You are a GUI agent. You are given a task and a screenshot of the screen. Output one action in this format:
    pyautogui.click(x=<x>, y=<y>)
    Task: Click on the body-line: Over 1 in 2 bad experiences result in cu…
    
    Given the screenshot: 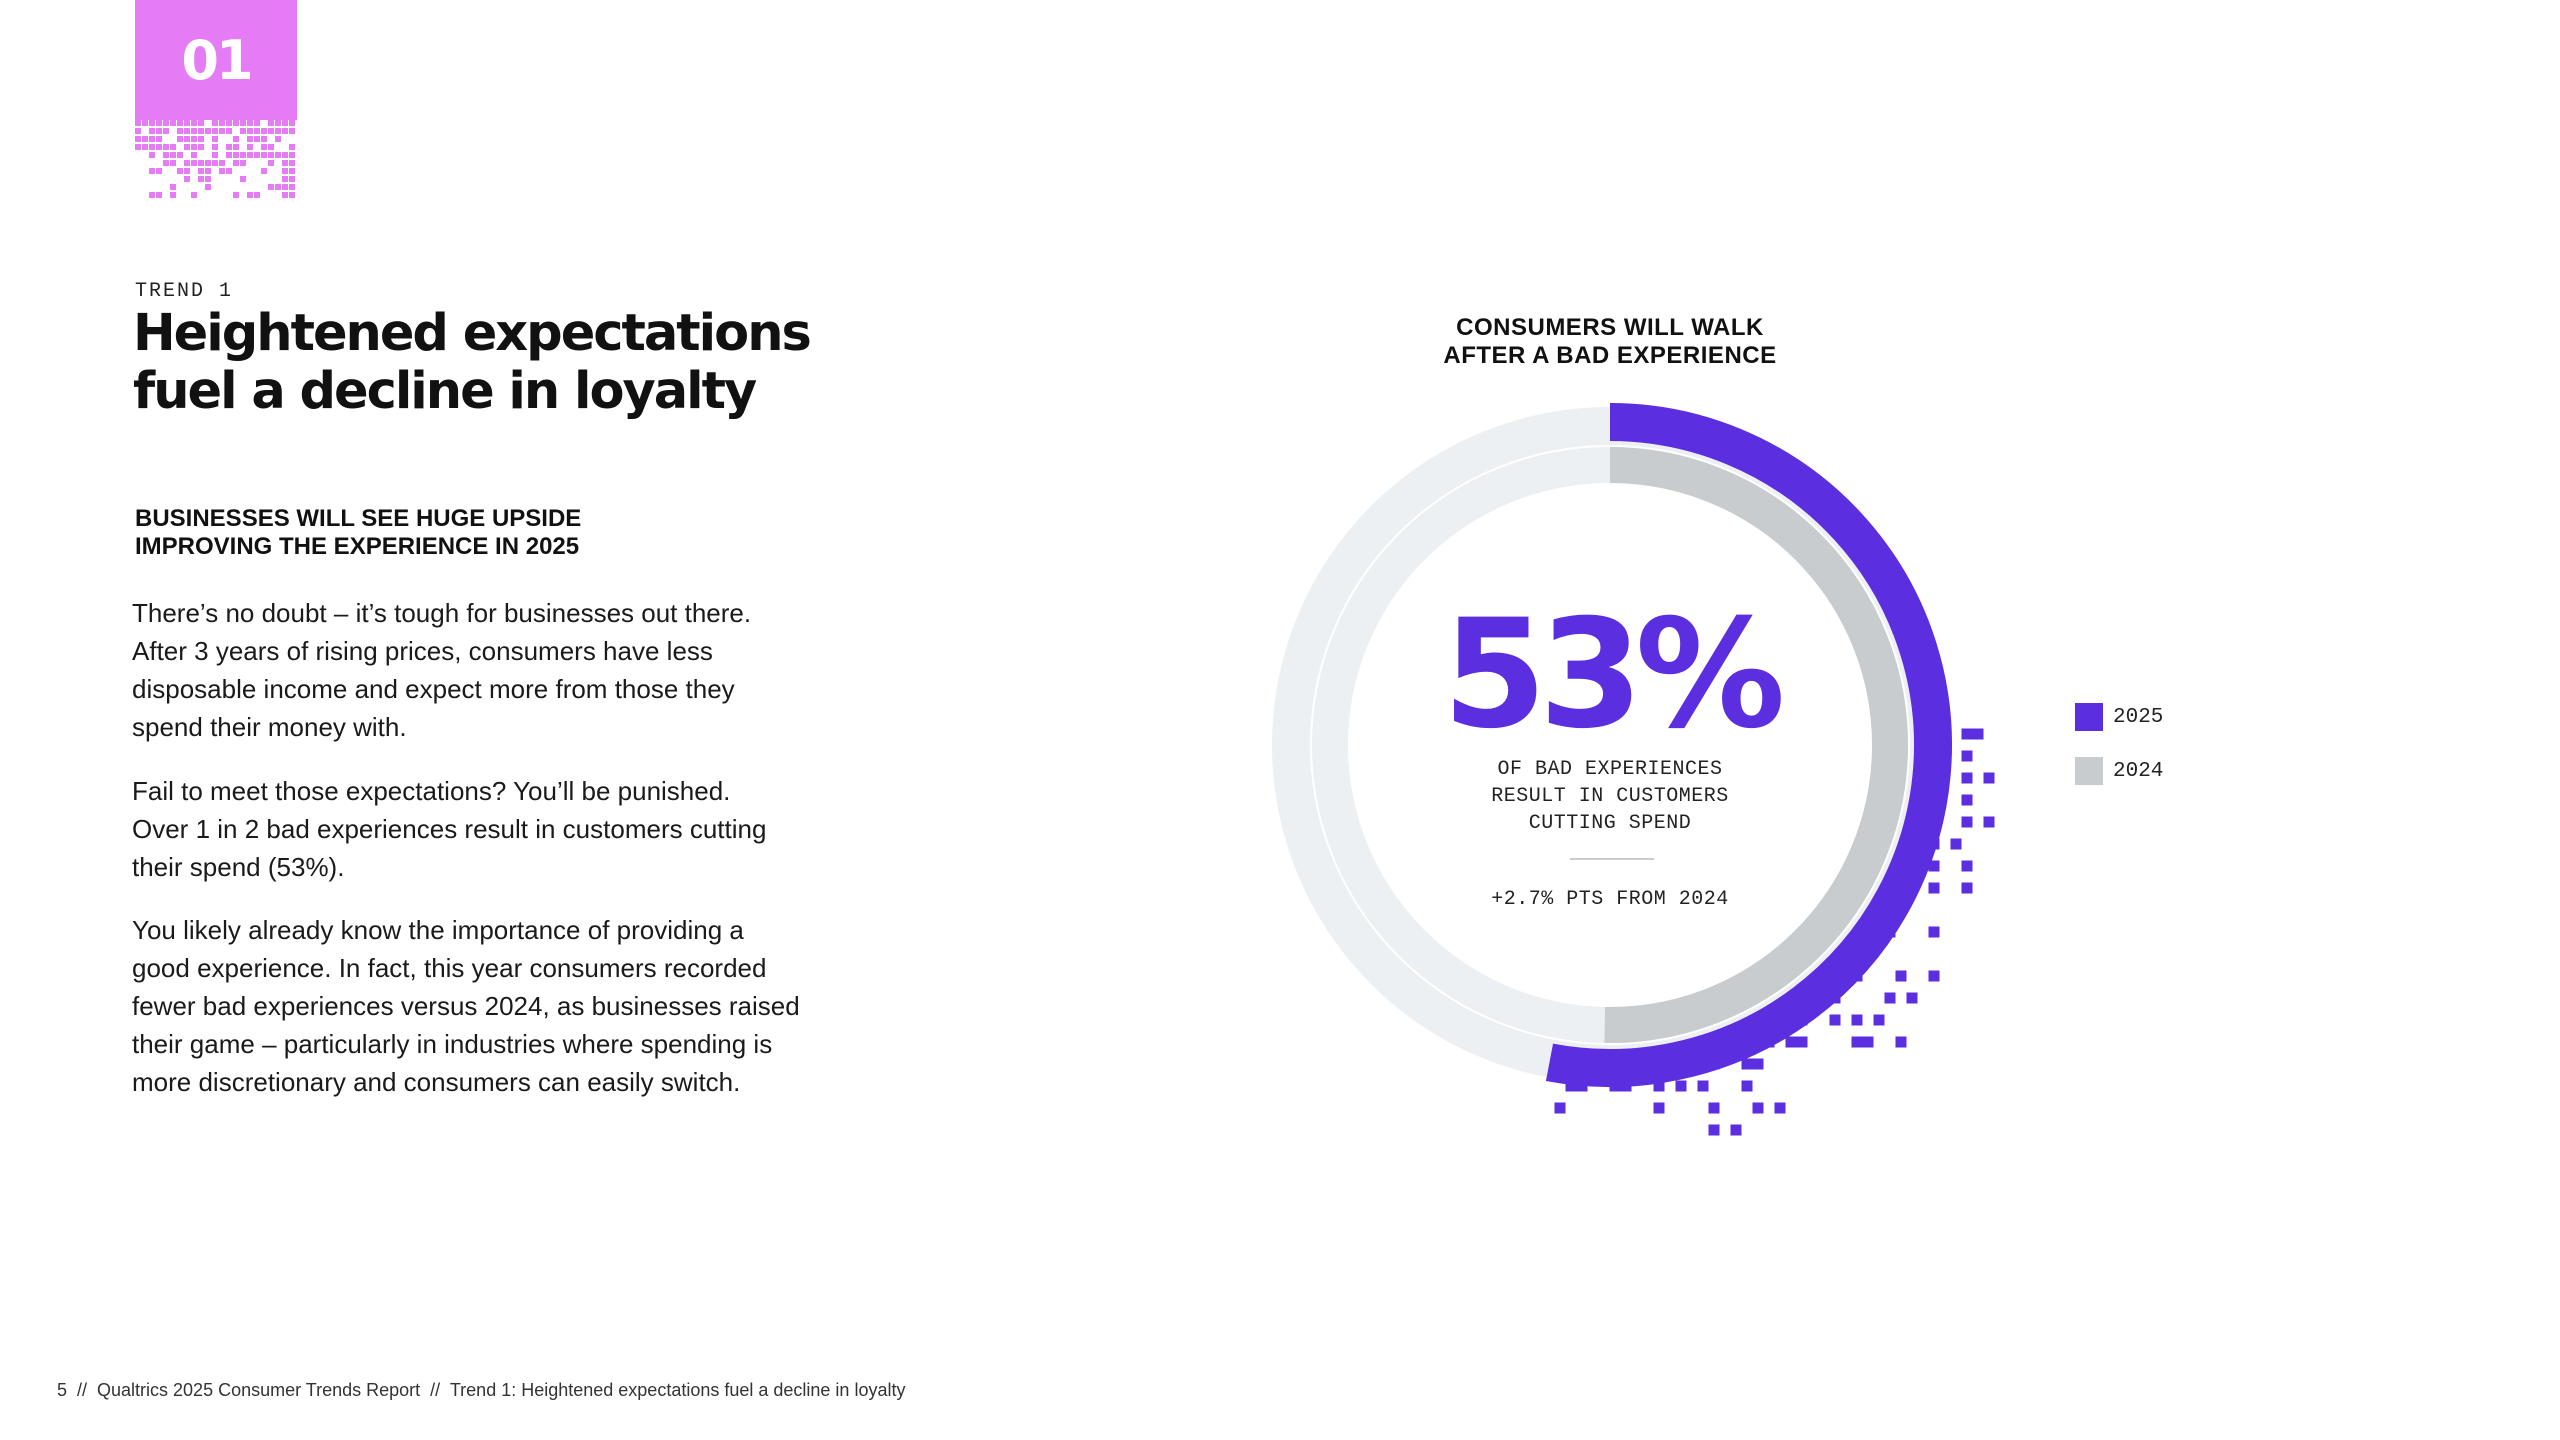 What is the action you would take?
    pyautogui.click(x=449, y=829)
    